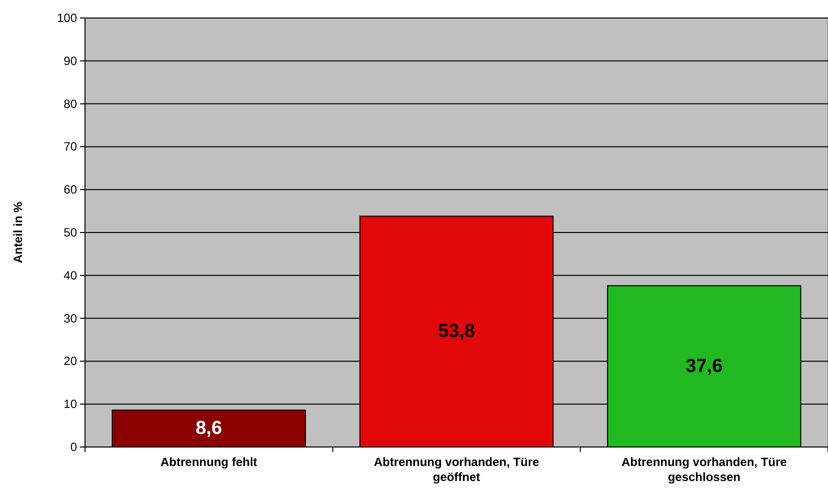 This screenshot has height=501, width=828. What do you see at coordinates (209, 462) in the screenshot?
I see `x-tick-label: Abtrennung fehlt` at bounding box center [209, 462].